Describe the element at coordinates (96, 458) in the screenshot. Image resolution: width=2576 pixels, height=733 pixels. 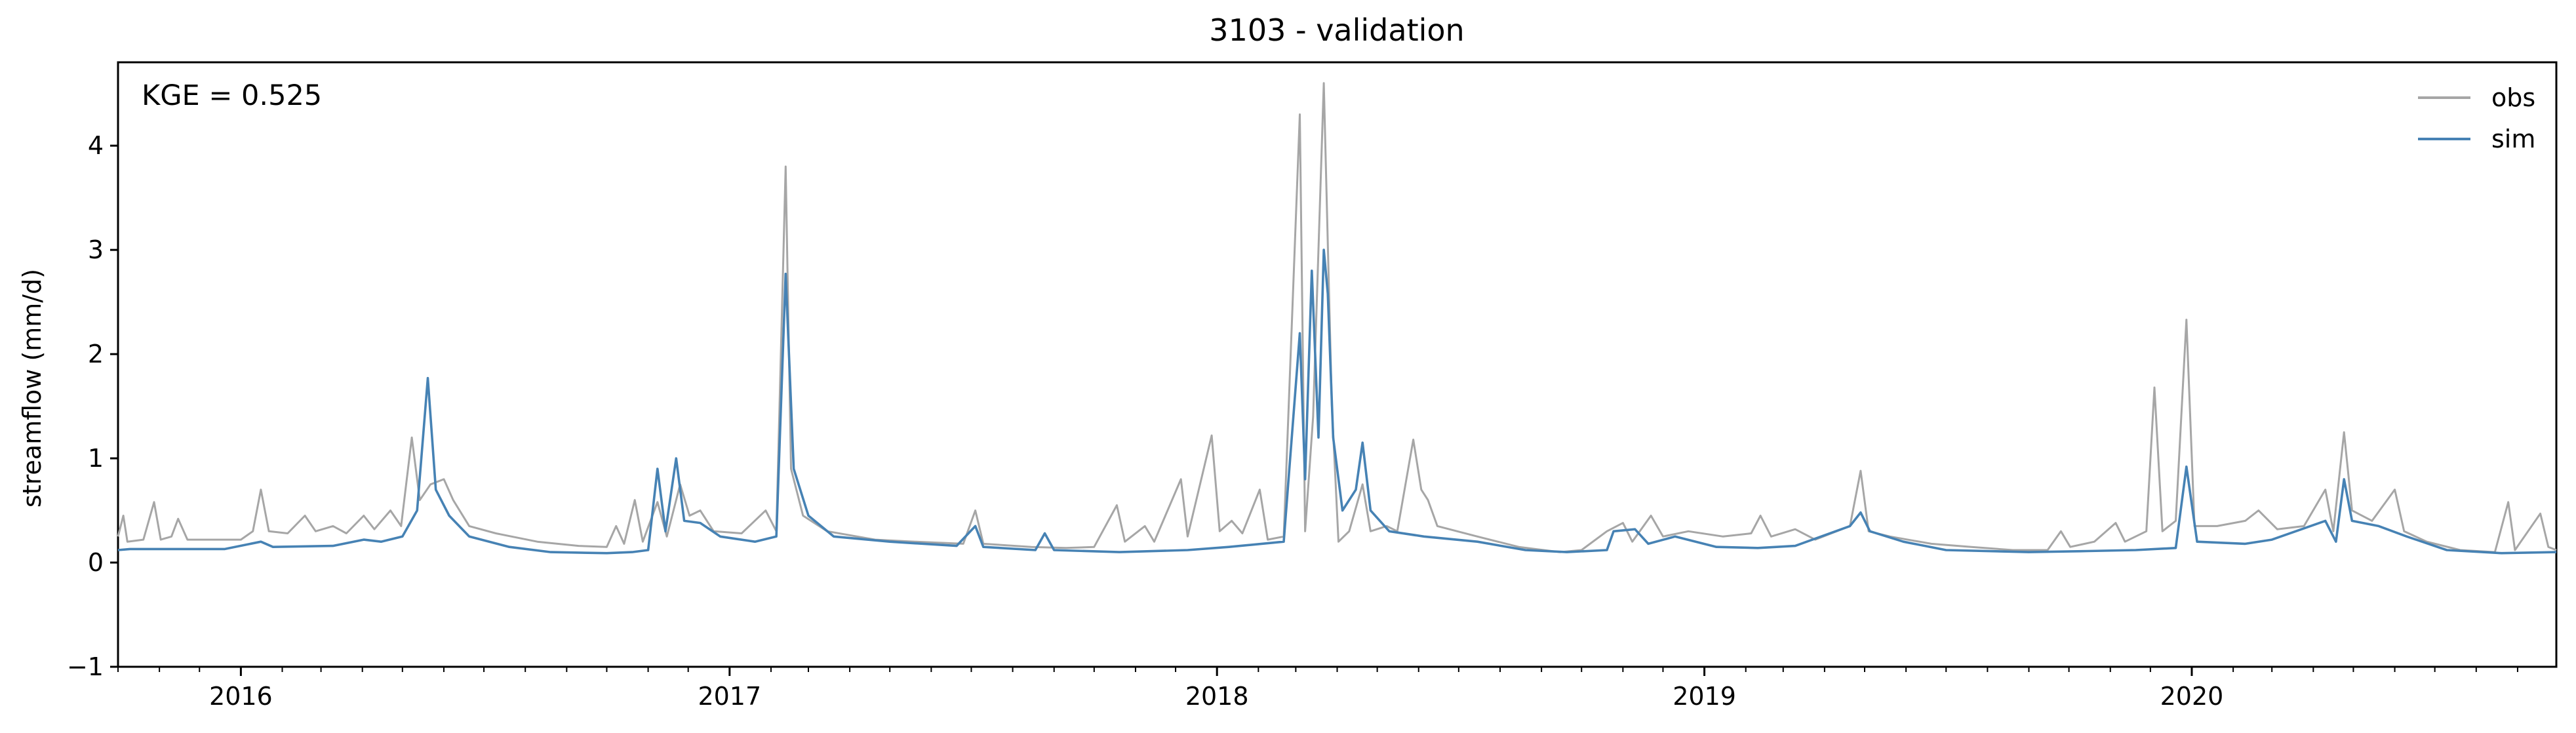
I see `y-tick-label: 1` at that location.